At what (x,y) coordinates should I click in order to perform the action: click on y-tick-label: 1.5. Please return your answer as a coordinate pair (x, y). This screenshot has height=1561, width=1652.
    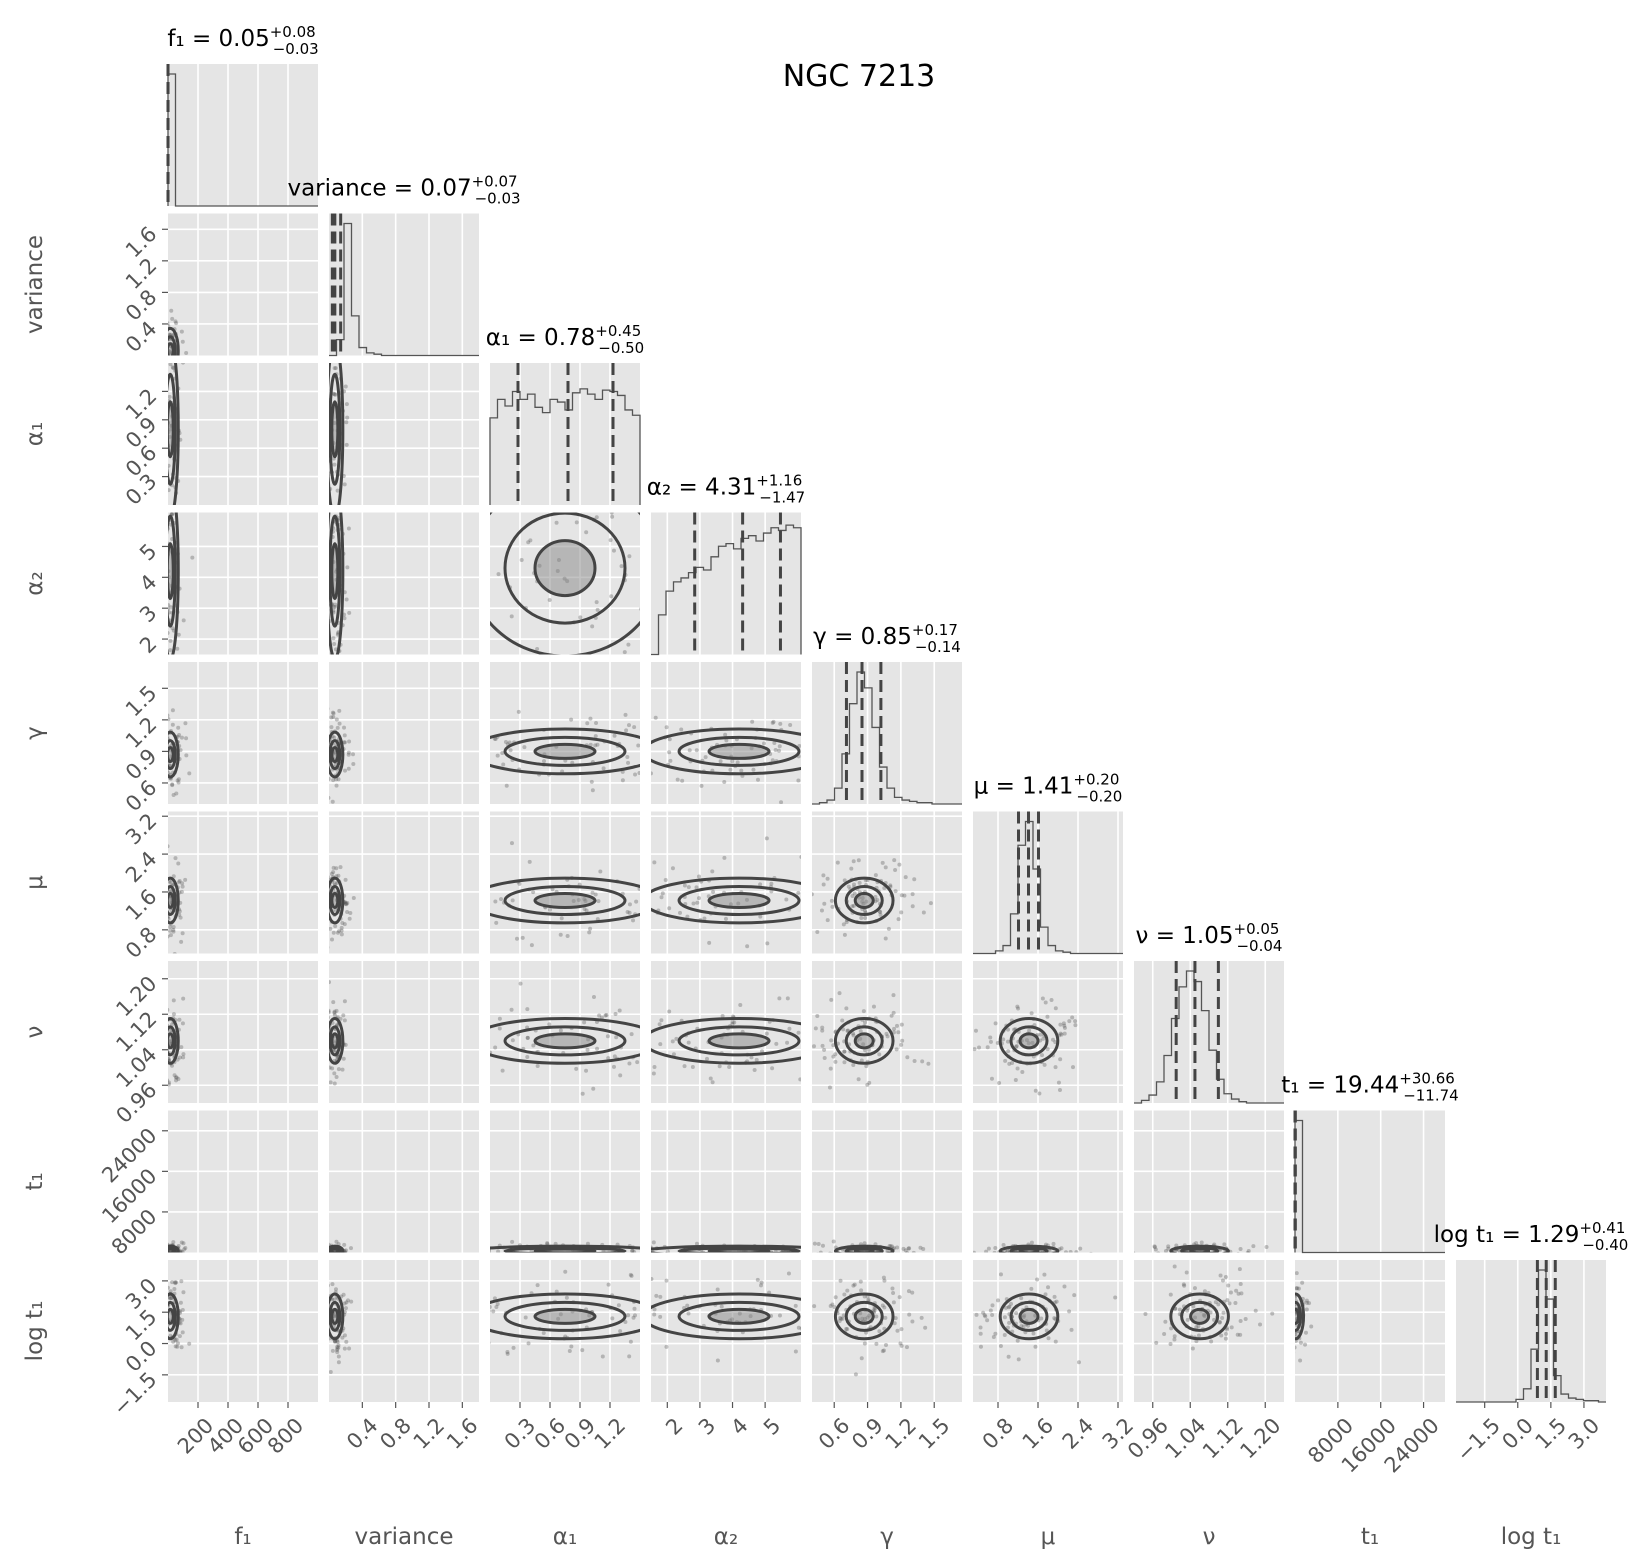
    Looking at the image, I should click on (141, 1325).